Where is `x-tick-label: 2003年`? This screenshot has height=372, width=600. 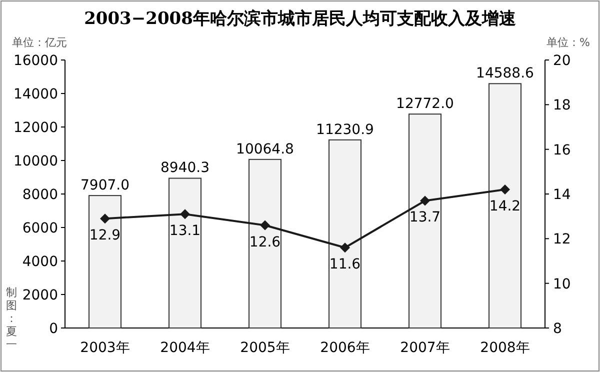
x-tick-label: 2003年 is located at coordinates (105, 348).